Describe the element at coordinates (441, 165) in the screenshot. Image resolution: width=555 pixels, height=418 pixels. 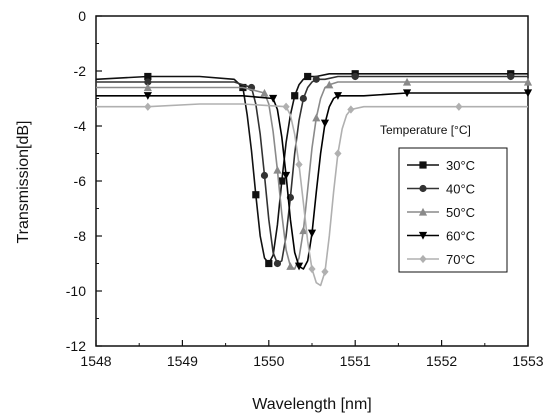
I see `legend-item: 30°C` at that location.